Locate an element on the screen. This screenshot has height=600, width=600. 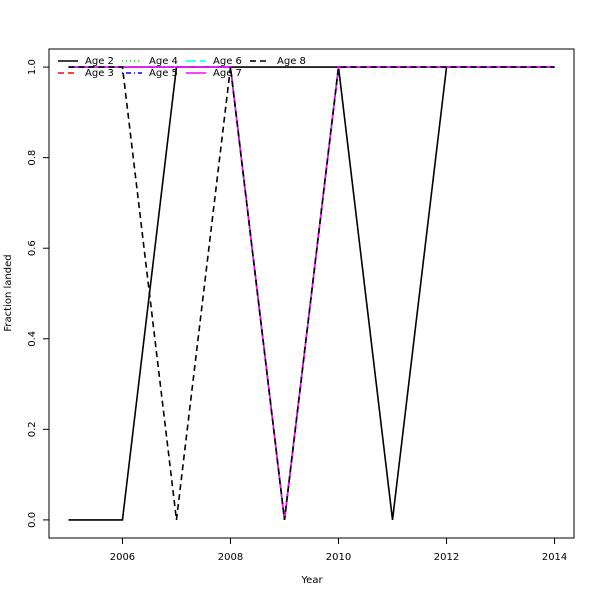
x-axis-title: Year is located at coordinates (311, 580).